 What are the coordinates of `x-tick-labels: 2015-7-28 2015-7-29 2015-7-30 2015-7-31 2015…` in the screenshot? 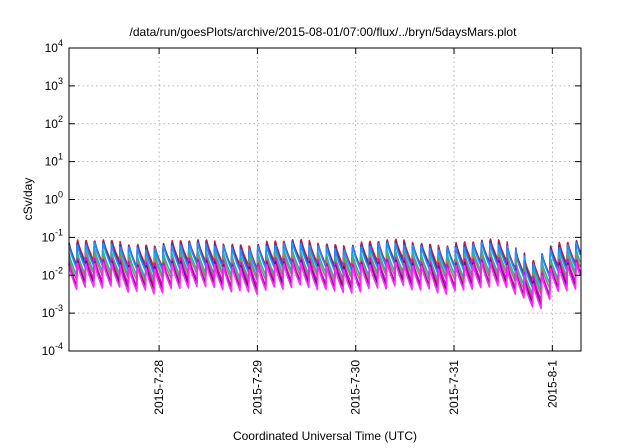 It's located at (355, 387).